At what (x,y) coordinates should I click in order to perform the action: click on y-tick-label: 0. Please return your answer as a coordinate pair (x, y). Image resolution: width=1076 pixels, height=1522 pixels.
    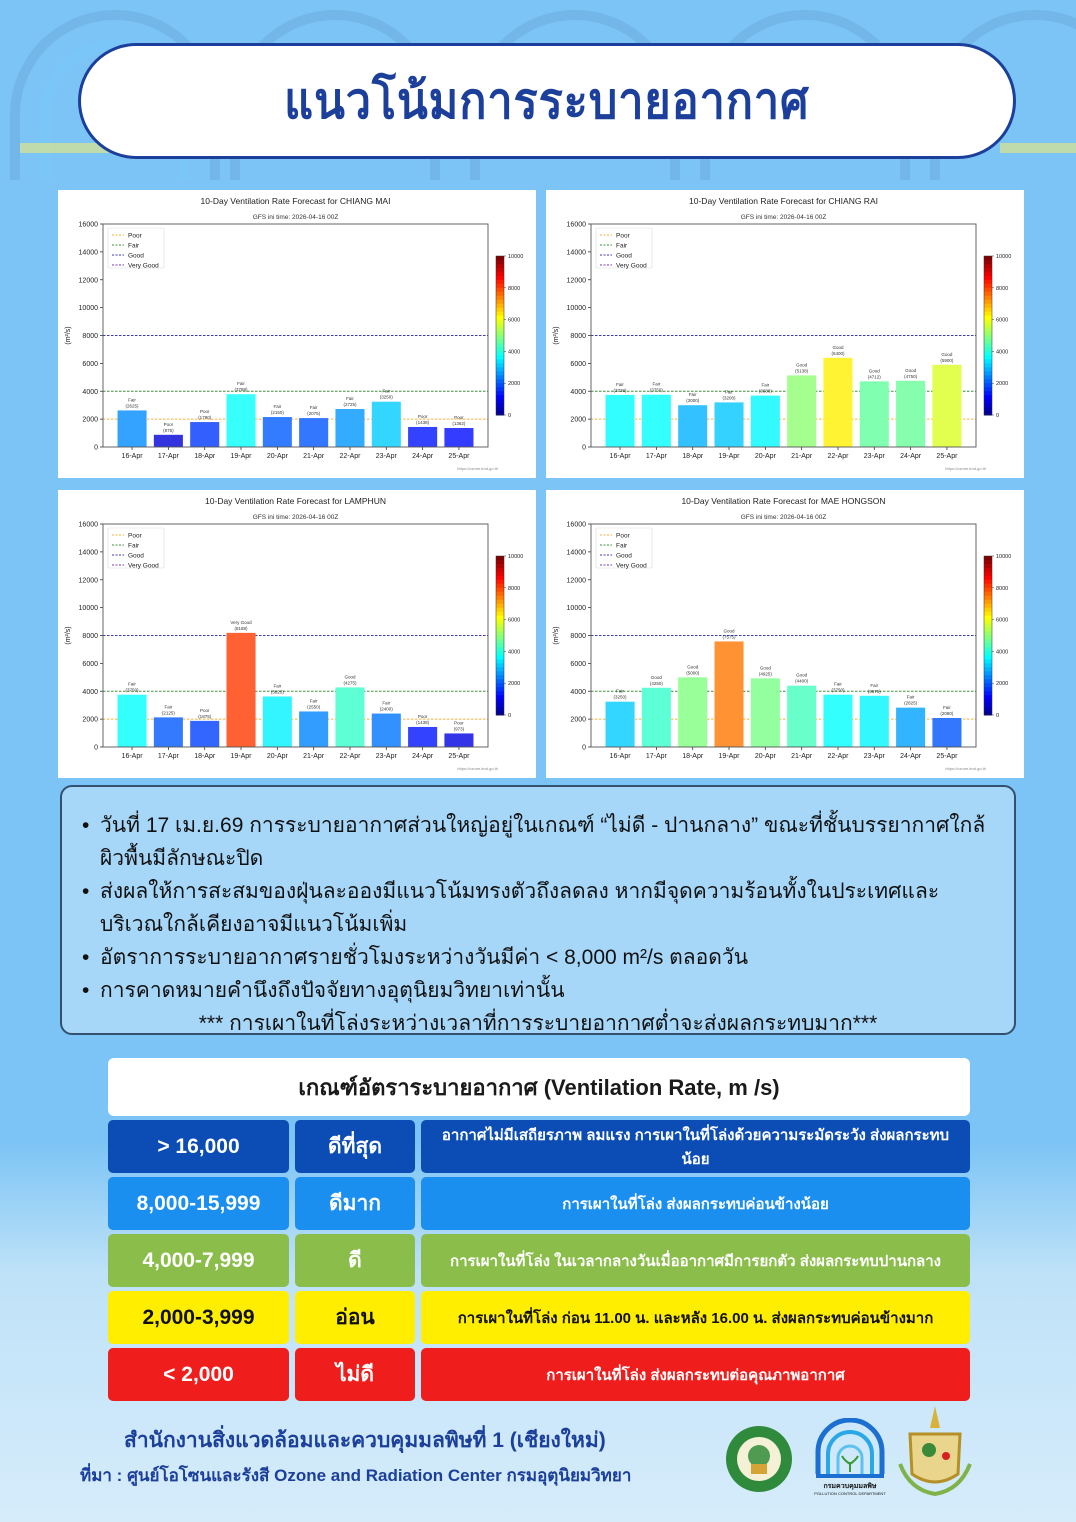
    Looking at the image, I should click on (96, 448).